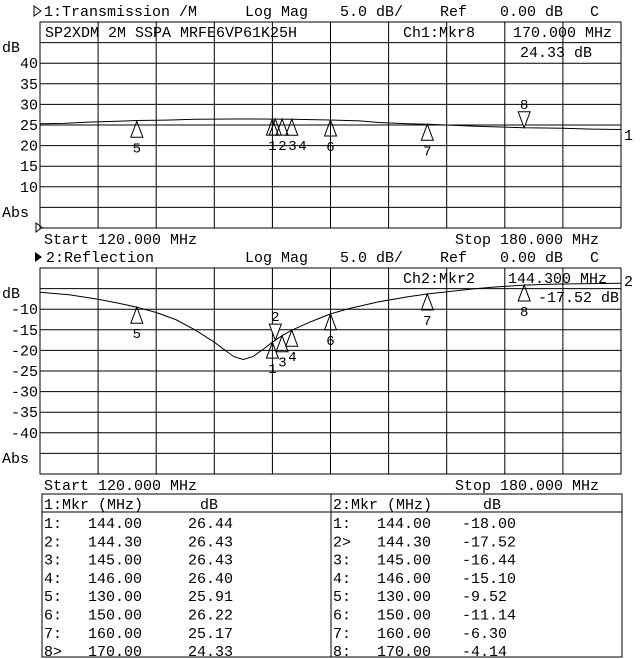  What do you see at coordinates (53, 616) in the screenshot?
I see `table-left-cell: 6:` at bounding box center [53, 616].